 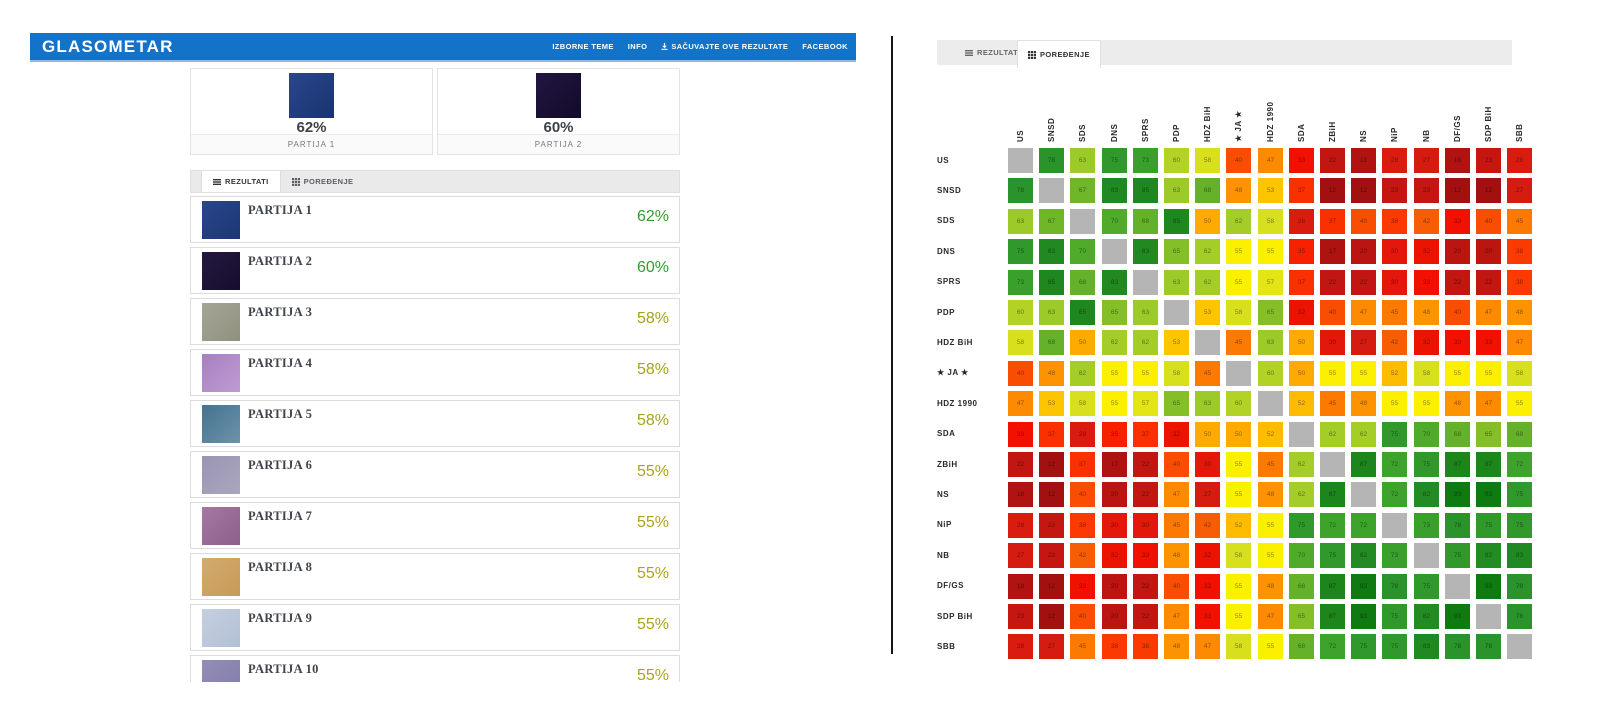 I want to click on matrix-col-label: SPRS, so click(x=1145, y=130).